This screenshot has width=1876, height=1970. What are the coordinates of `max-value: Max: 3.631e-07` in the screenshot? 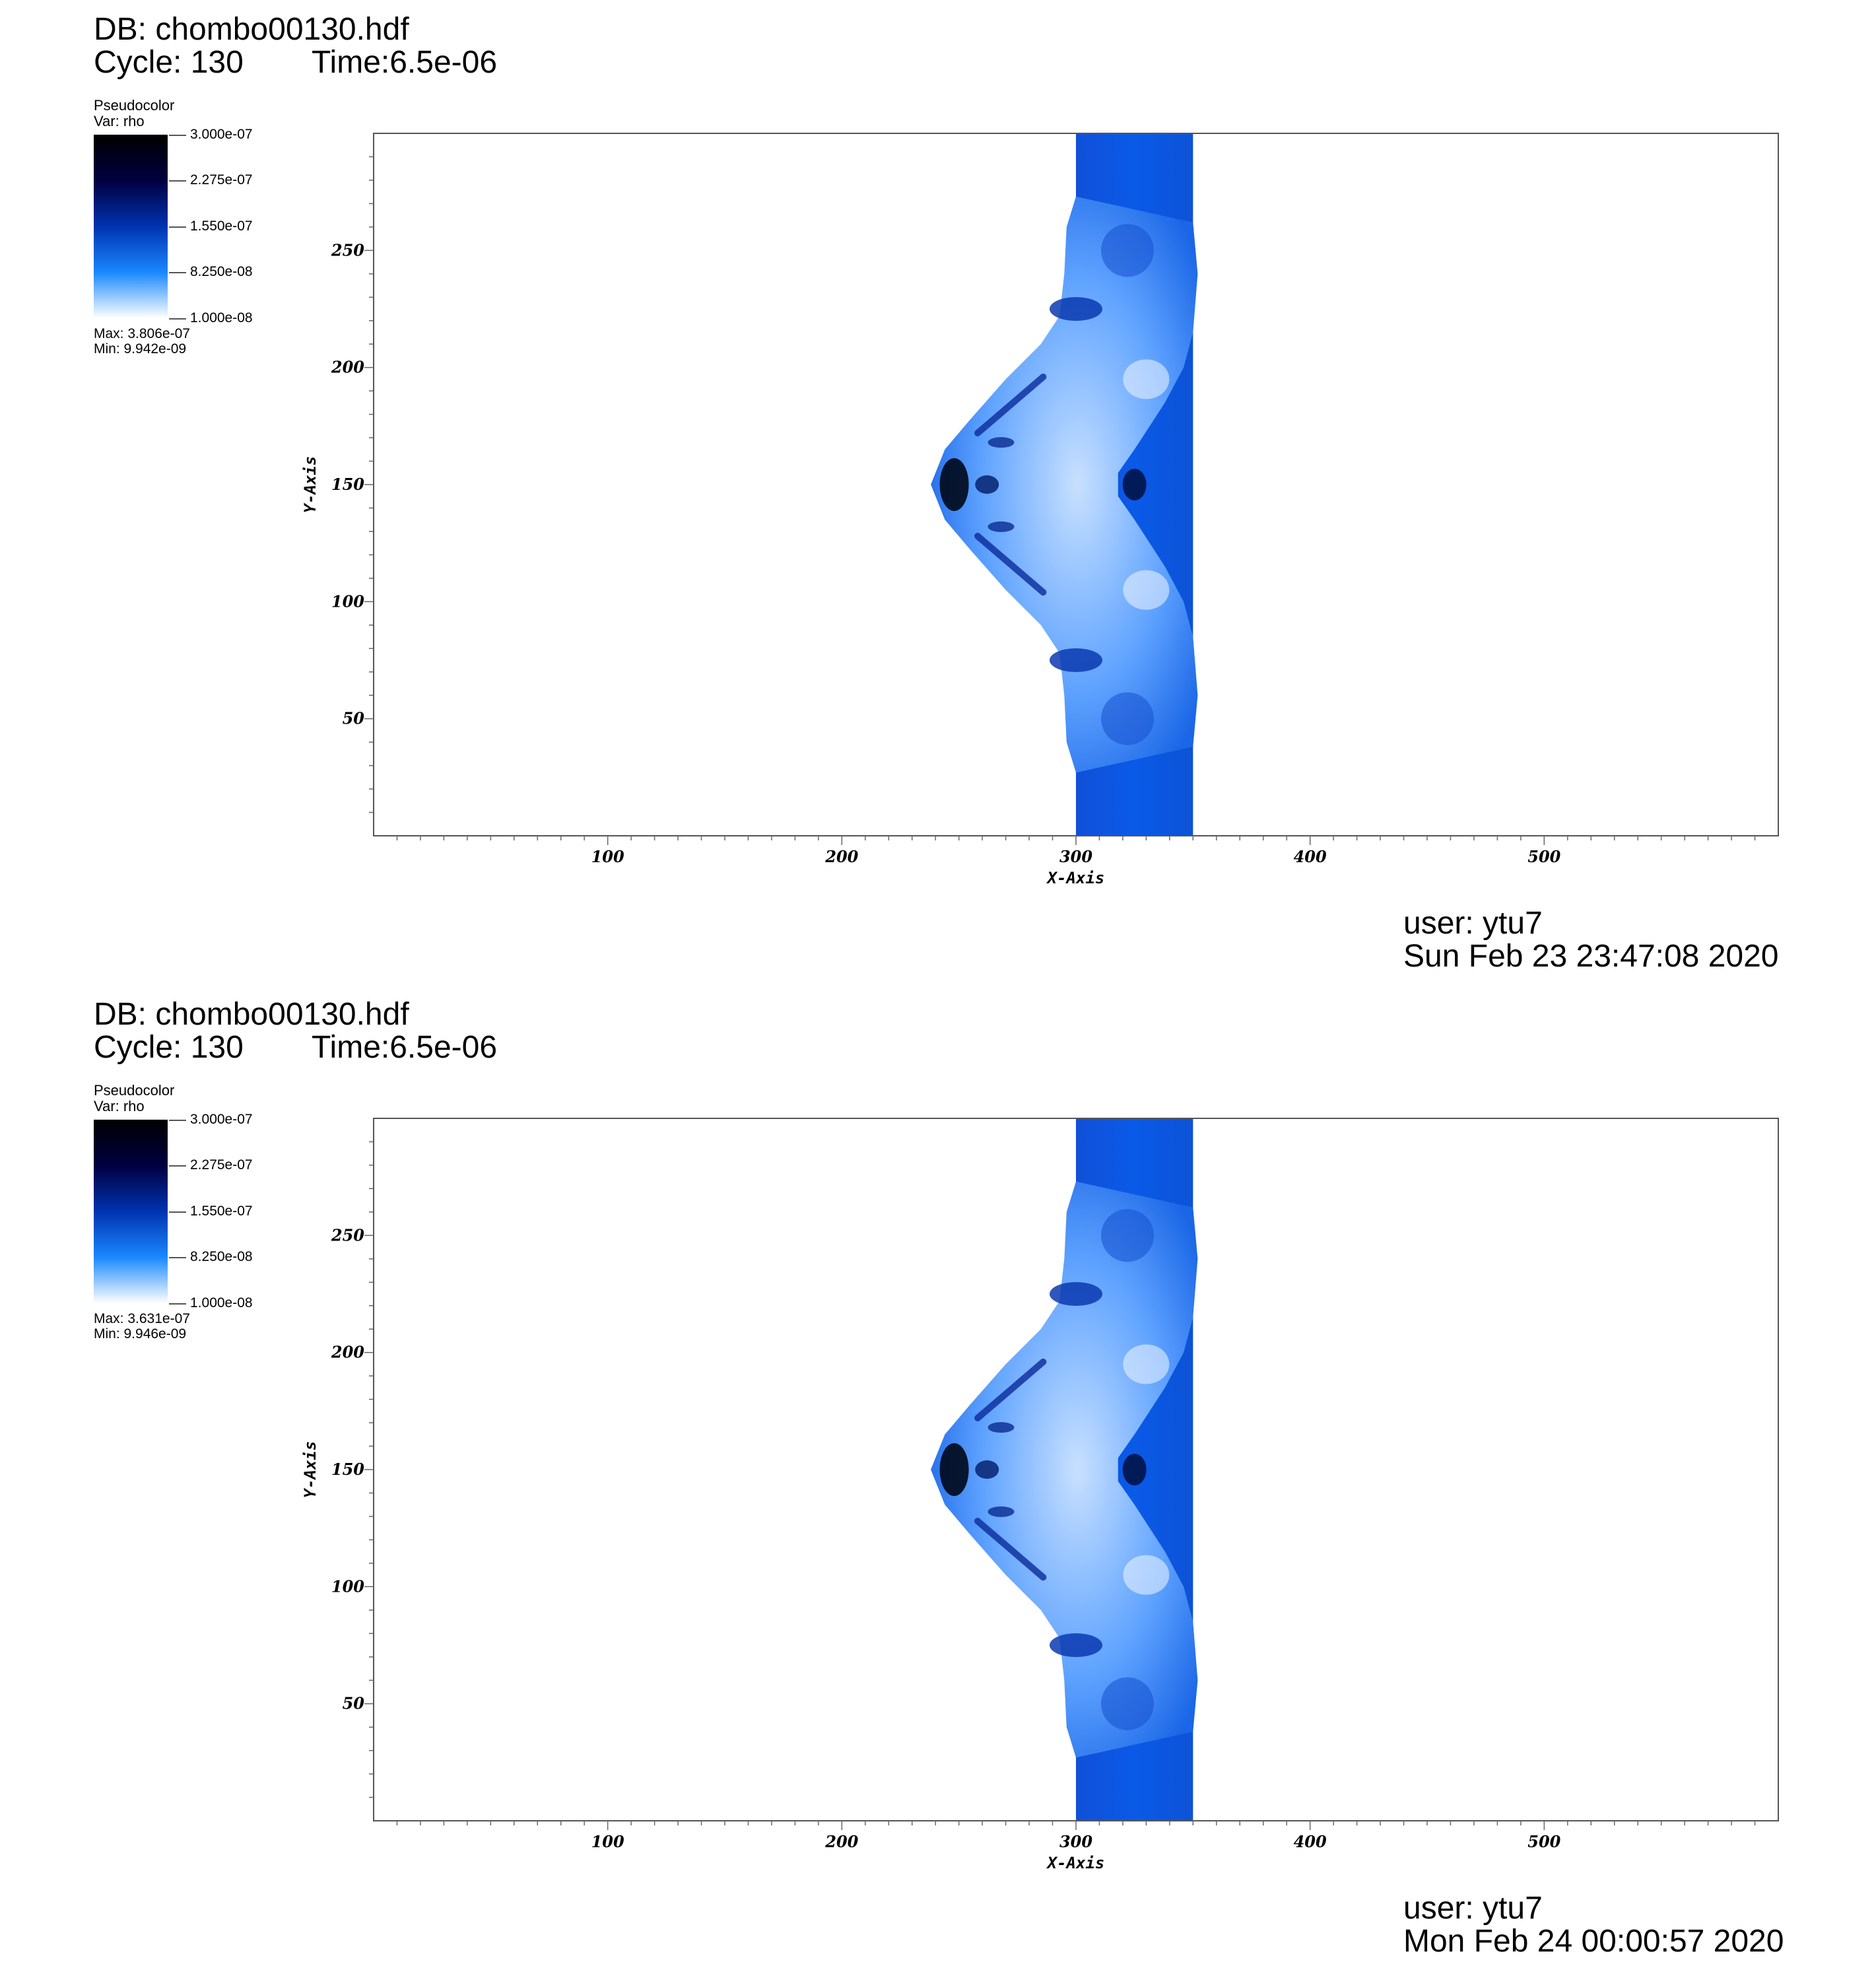 It's located at (142, 1318).